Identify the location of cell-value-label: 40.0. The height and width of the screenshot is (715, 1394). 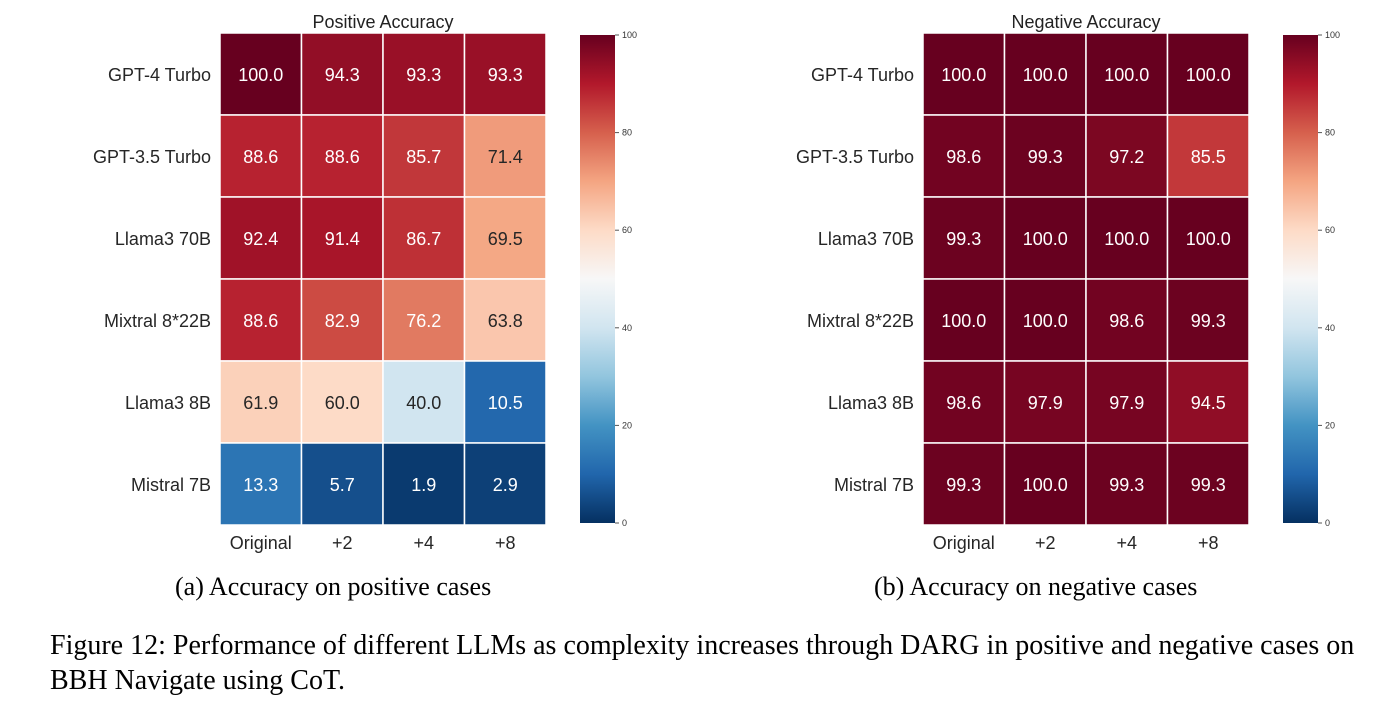
(423, 403).